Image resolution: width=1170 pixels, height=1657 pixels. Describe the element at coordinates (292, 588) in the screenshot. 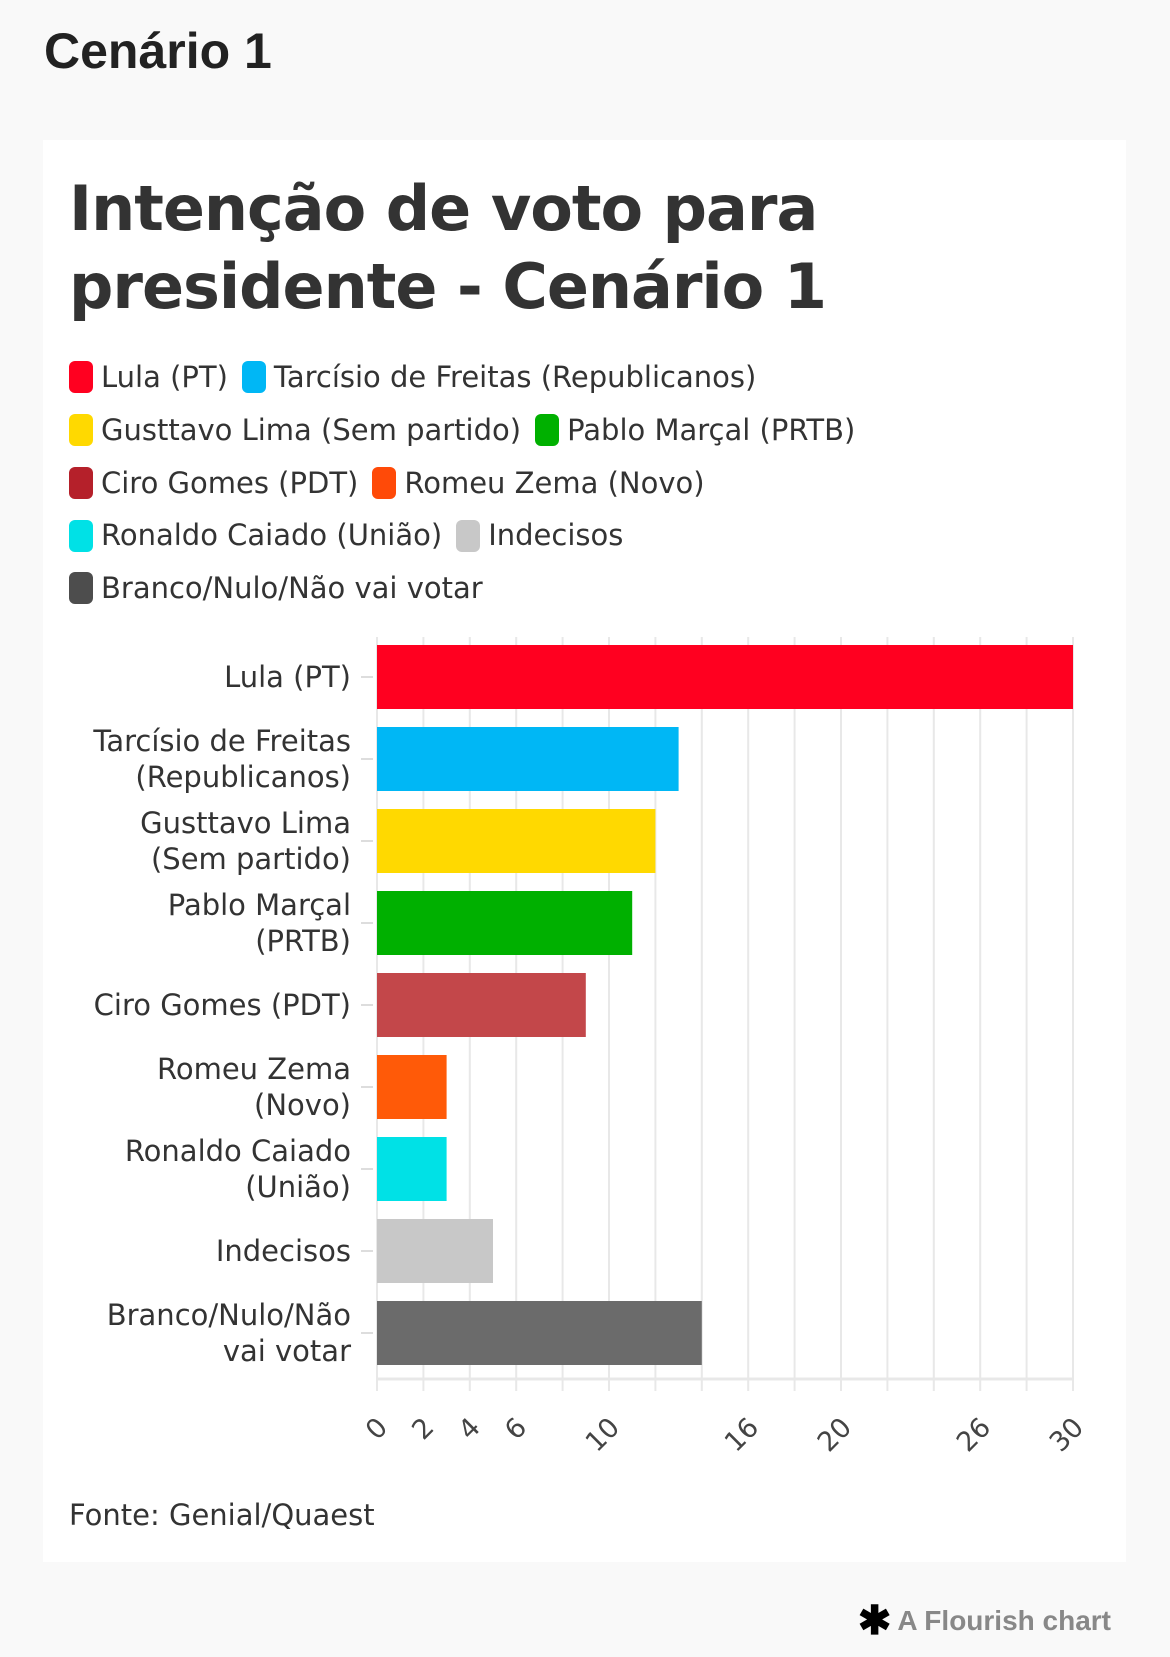

I see `legend-label: Branco/Nulo/Não vai votar` at that location.